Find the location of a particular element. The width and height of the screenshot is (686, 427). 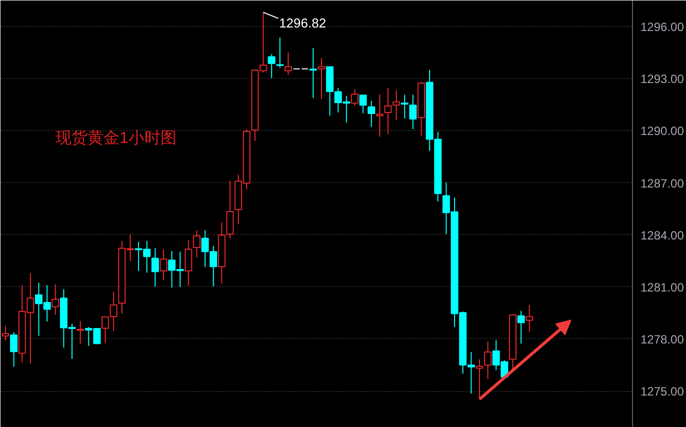

y-tick-label: 1278.00 is located at coordinates (662, 339).